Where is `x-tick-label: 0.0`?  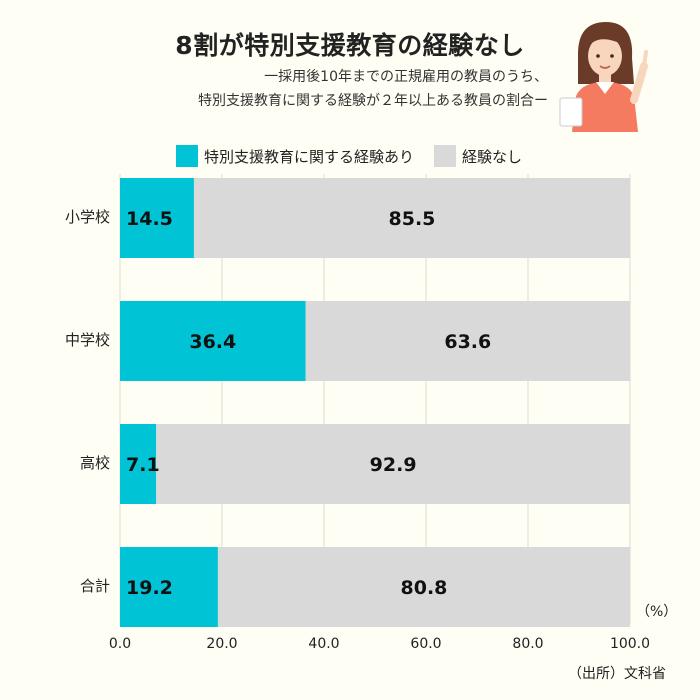 x-tick-label: 0.0 is located at coordinates (120, 644).